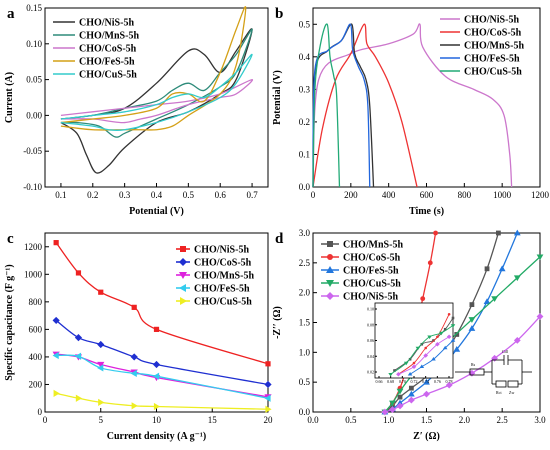 This screenshot has height=450, width=550. What do you see at coordinates (33, 247) in the screenshot?
I see `y-tick-label: 1200` at bounding box center [33, 247].